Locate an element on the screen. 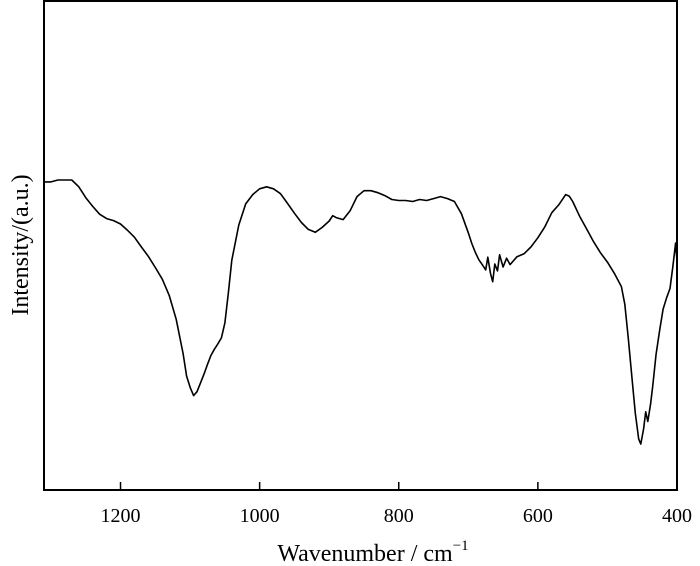 The height and width of the screenshot is (566, 700). y-axis-label: Intensity/(a.u.) is located at coordinates (21, 244).